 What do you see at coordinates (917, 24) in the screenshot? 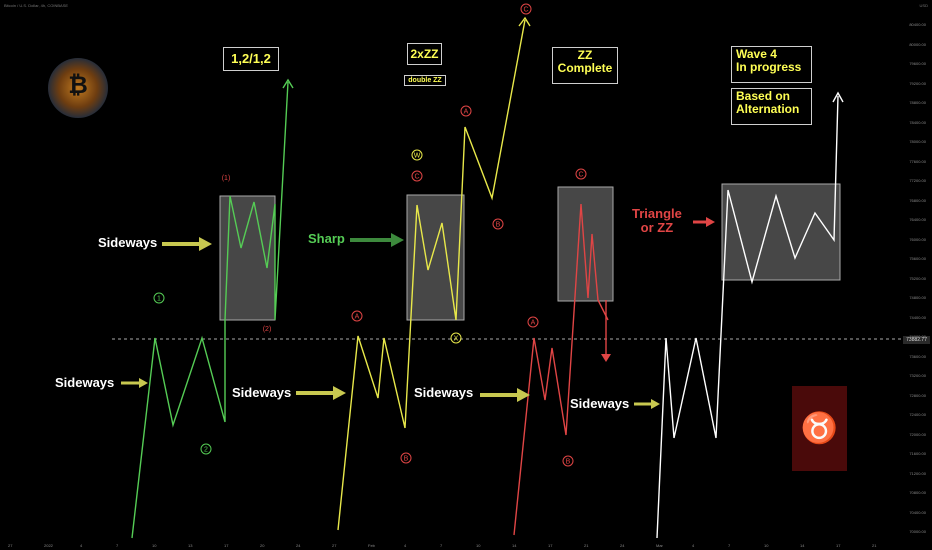
I see `y-tick-label: 80400.00` at bounding box center [917, 24].